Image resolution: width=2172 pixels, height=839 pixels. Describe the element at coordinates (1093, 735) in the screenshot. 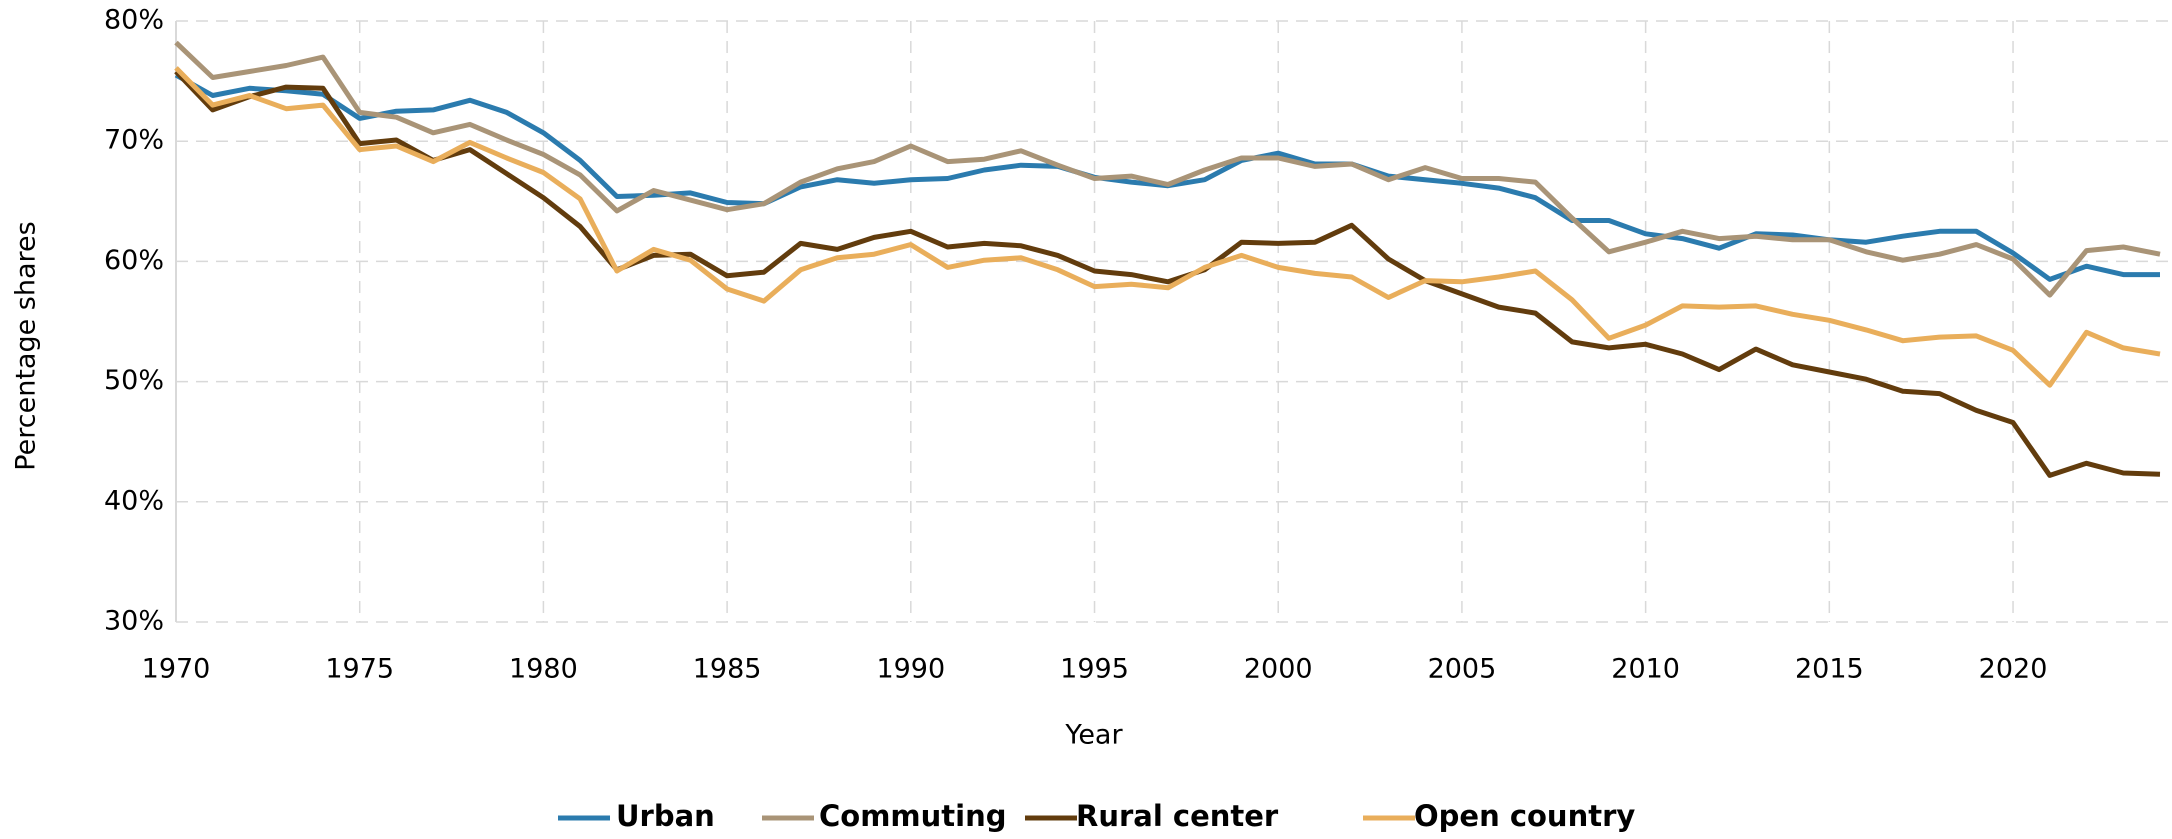

I see `x-axis-label: Year` at that location.